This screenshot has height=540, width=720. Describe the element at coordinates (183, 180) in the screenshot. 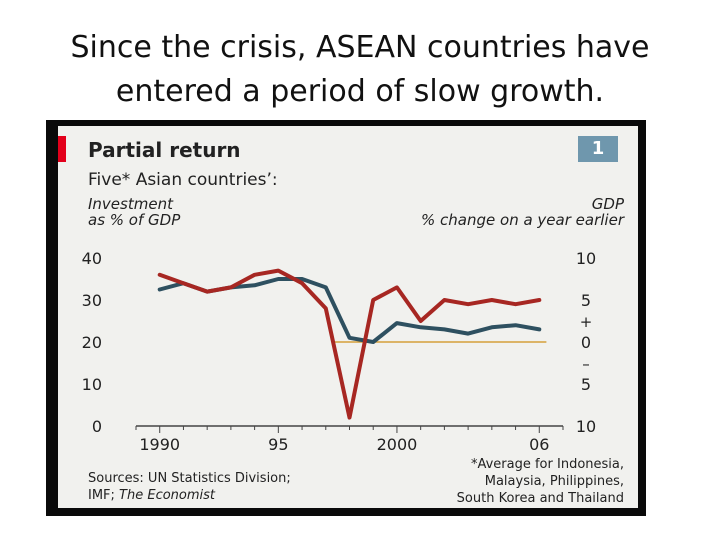

I see `chart-subtitle: Five* Asian countries’:` at that location.